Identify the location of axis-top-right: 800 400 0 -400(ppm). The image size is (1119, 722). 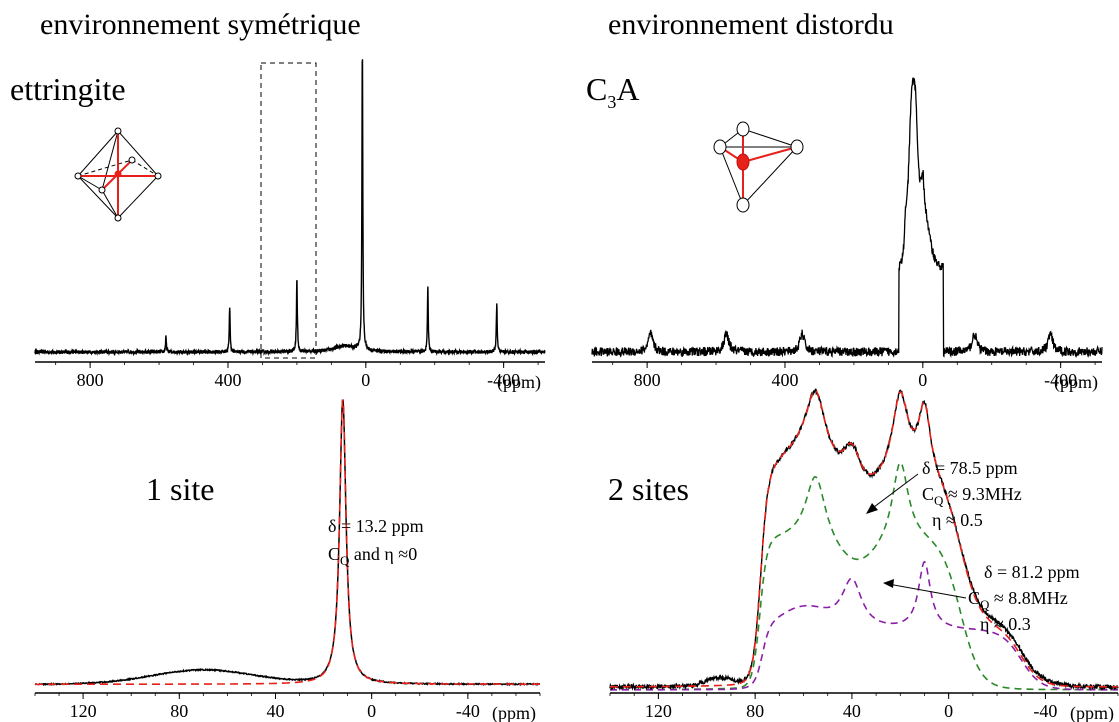
(847, 377).